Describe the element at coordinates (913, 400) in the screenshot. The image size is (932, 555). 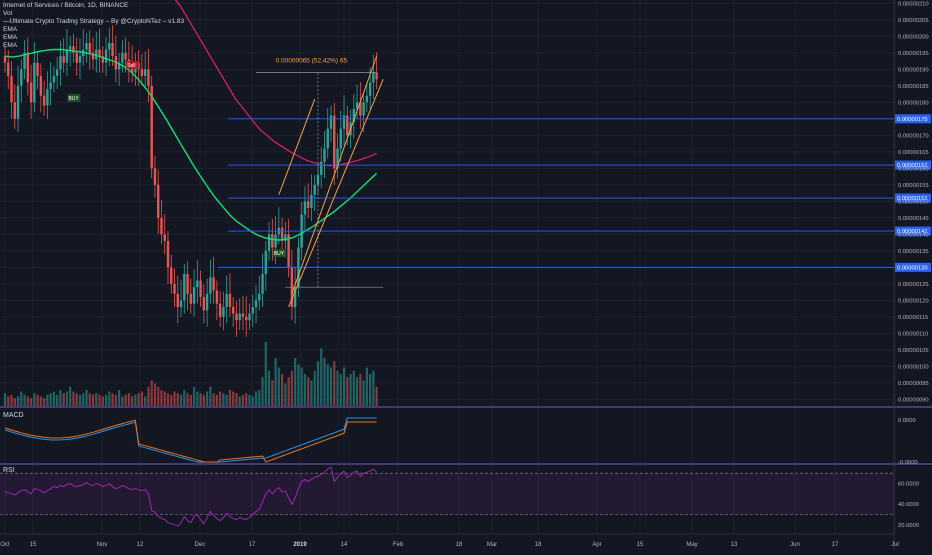
I see `price-axis-label: 0.00000090` at that location.